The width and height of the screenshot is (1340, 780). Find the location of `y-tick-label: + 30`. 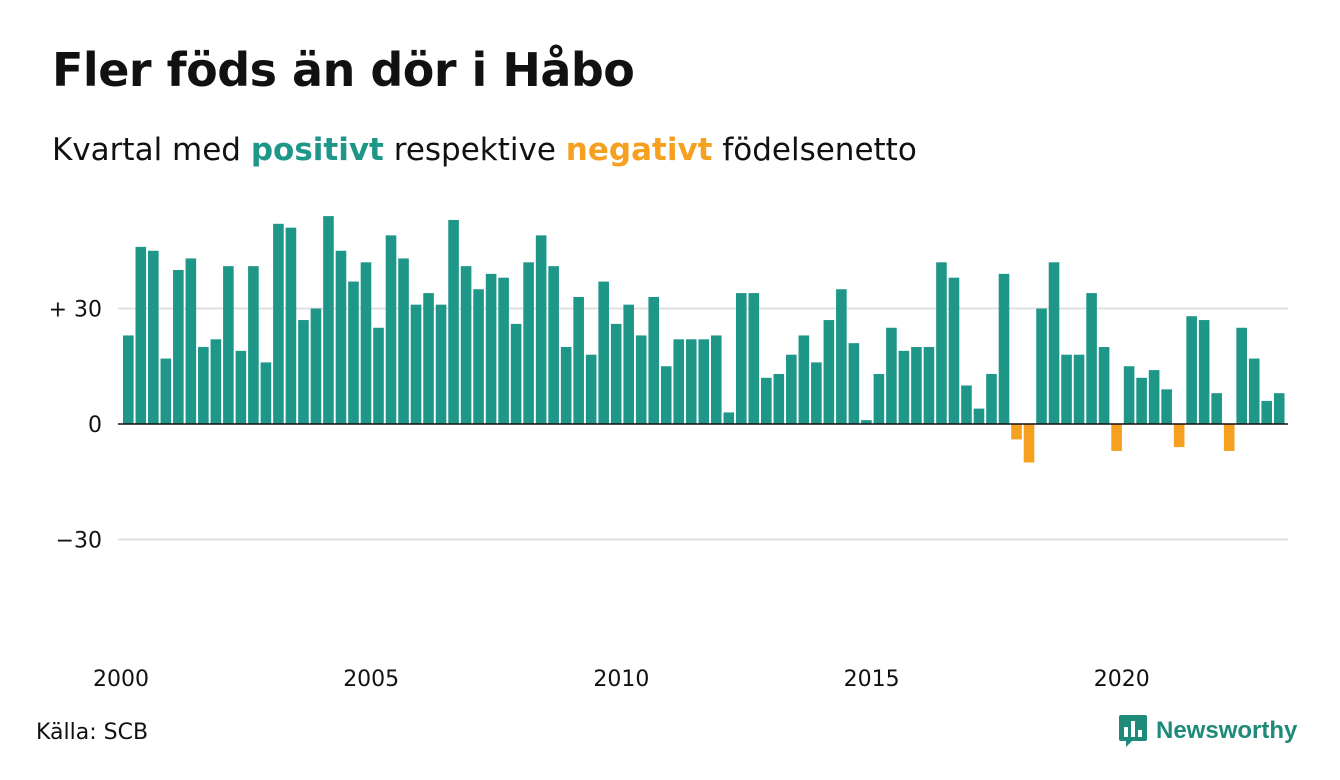

y-tick-label: + 30 is located at coordinates (75, 310).